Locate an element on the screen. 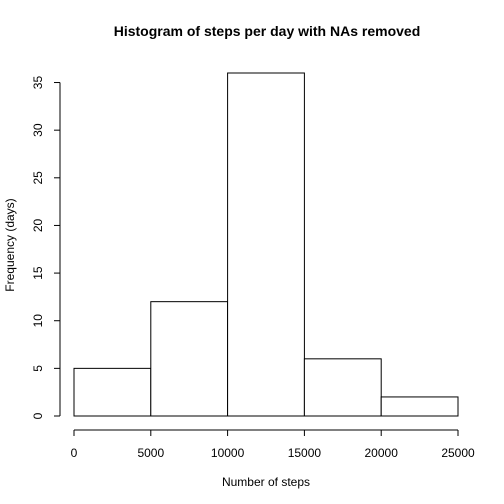  x-tick-label-2: 10000 is located at coordinates (228, 453).